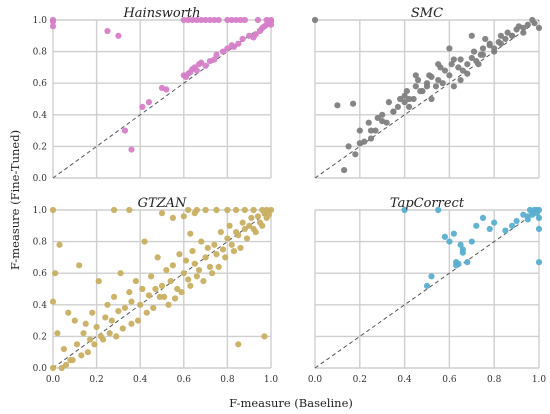 The width and height of the screenshot is (550, 414). I want to click on y-tick-label: 0.0, so click(40, 179).